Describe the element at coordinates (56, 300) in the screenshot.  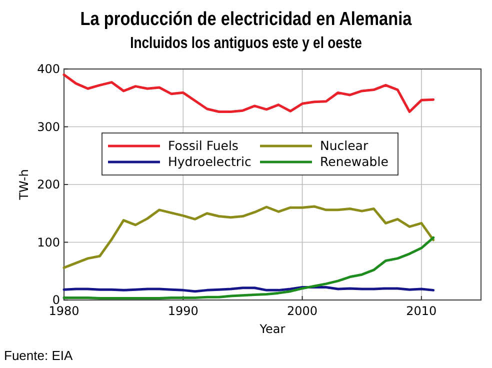
I see `y-tick-label: 0` at that location.